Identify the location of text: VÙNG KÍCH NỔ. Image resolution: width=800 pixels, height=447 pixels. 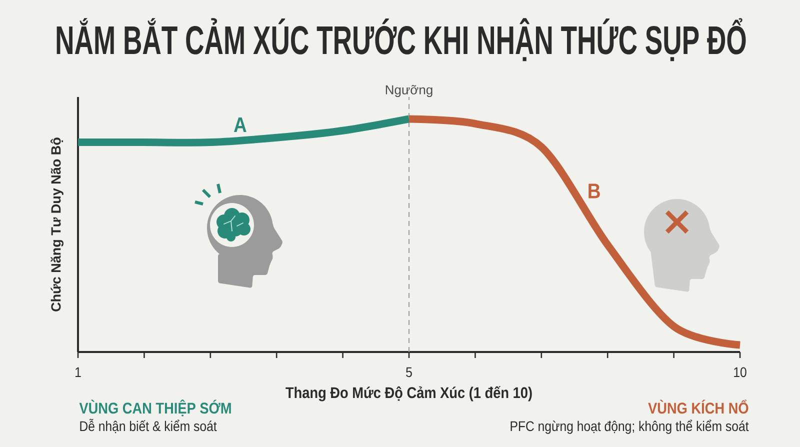
(698, 407).